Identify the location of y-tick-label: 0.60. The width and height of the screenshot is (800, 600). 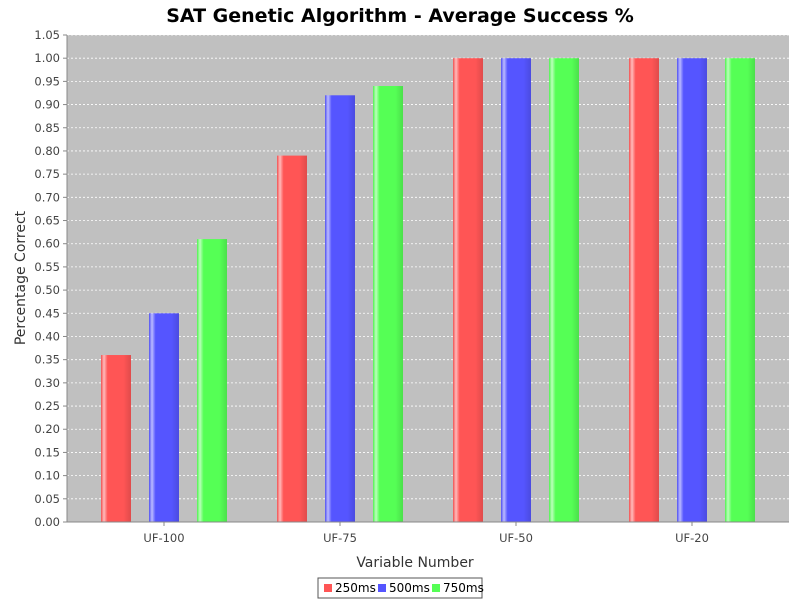
(47, 244).